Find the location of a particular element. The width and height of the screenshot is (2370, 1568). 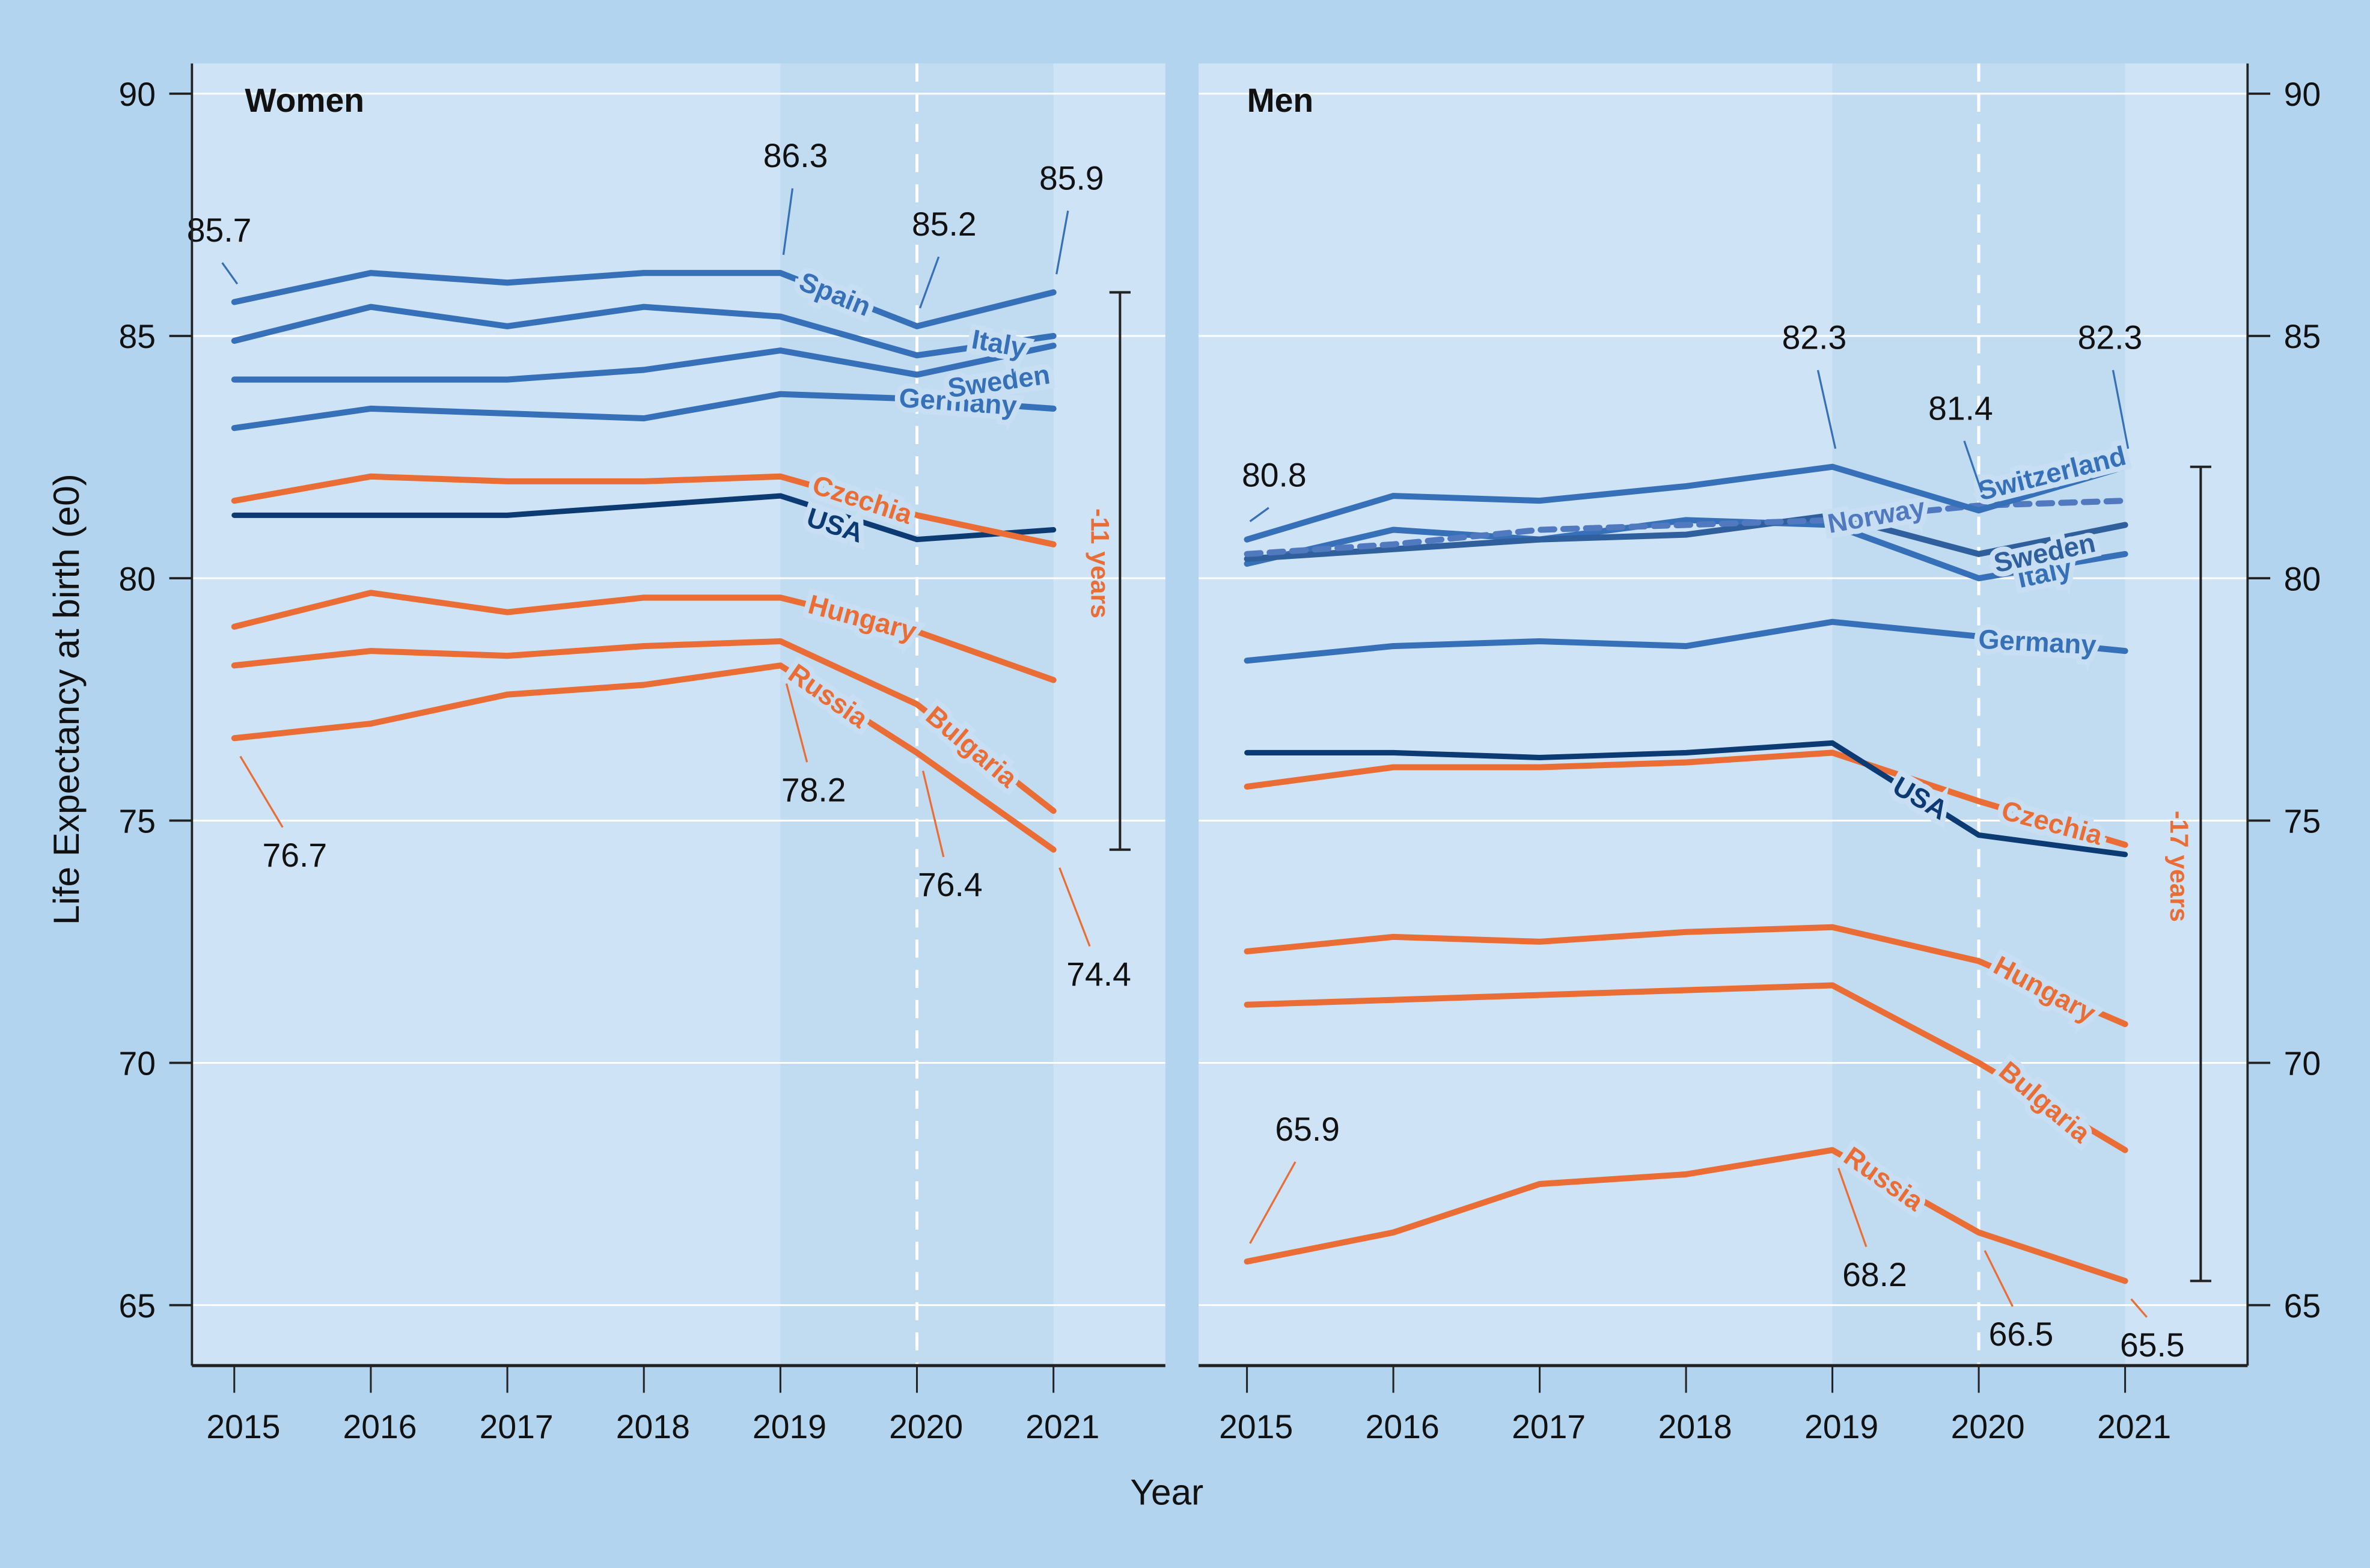

x-axis-ticks-men: 2015 2016 2017 2018 2019 2020 2021 is located at coordinates (1695, 1405).